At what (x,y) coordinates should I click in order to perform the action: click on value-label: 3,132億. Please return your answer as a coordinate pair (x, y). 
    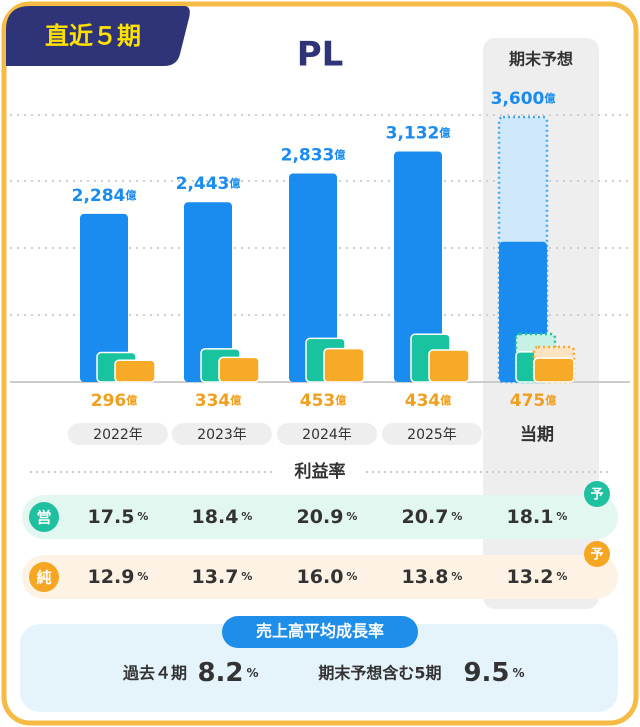
    Looking at the image, I should click on (418, 133).